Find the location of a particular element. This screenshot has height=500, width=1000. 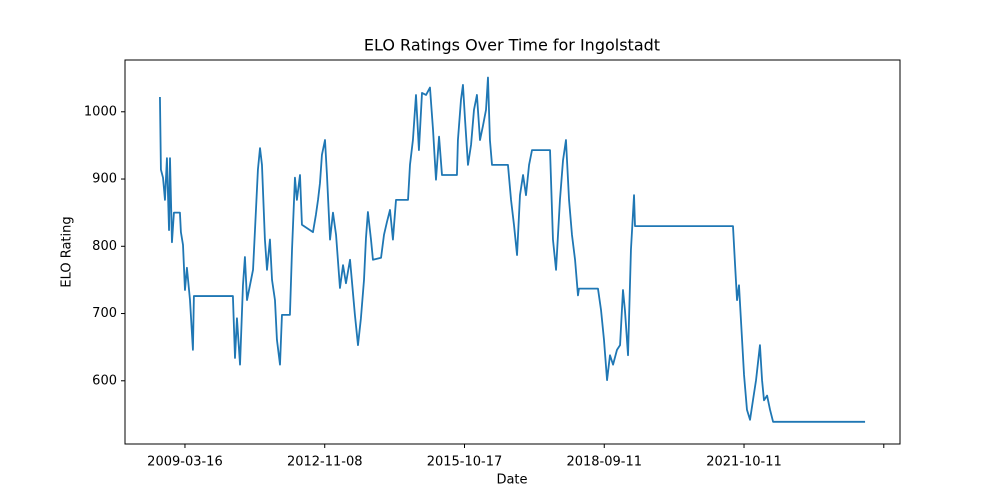

y-tick-label: 600 is located at coordinates (104, 380).